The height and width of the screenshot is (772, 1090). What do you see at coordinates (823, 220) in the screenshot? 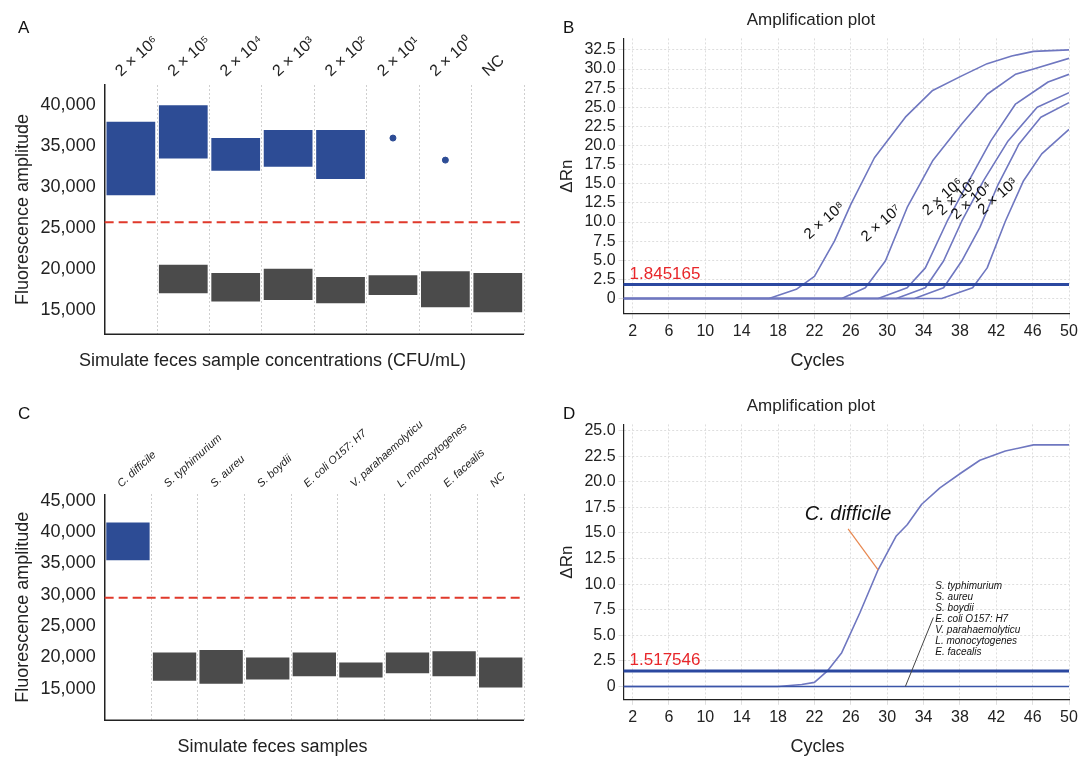
I see `text: 2 × 10⁸` at bounding box center [823, 220].